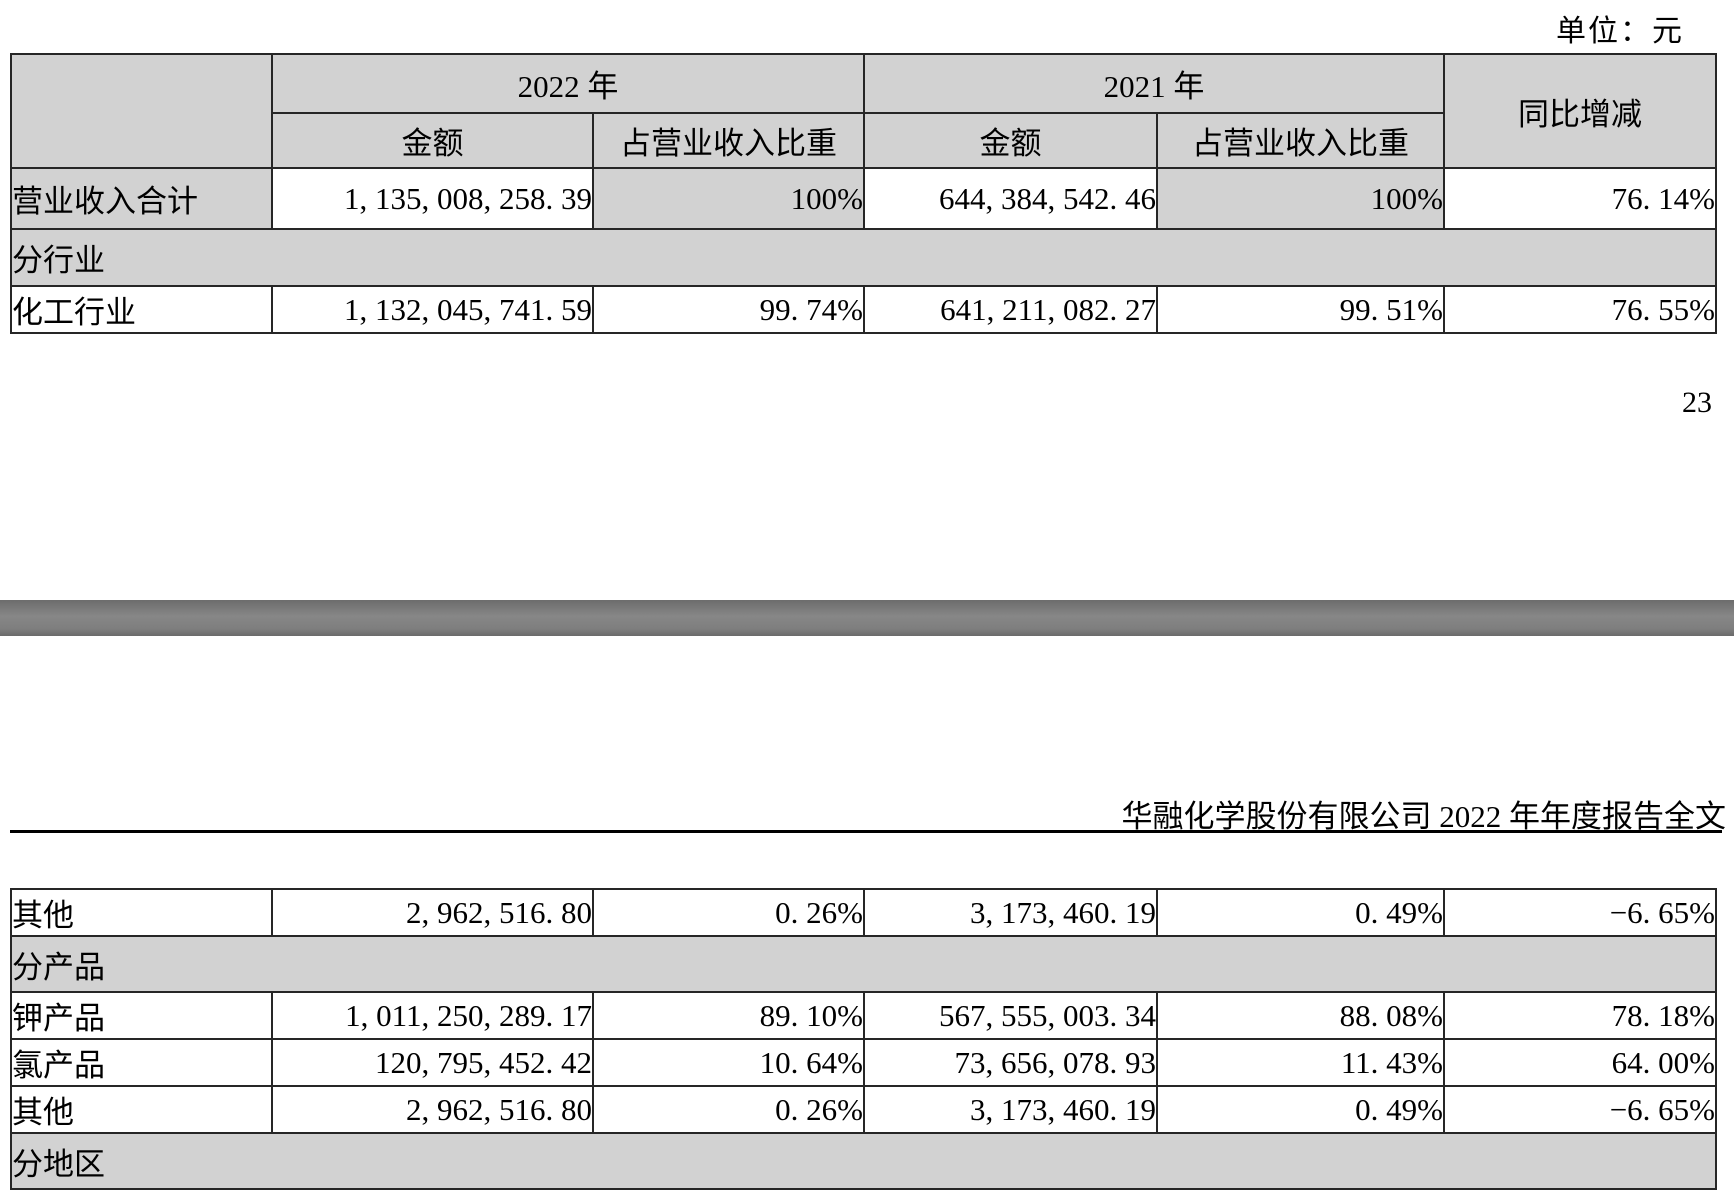  What do you see at coordinates (1580, 111) in the screenshot?
I see `header-yoy-change: 同比增减` at bounding box center [1580, 111].